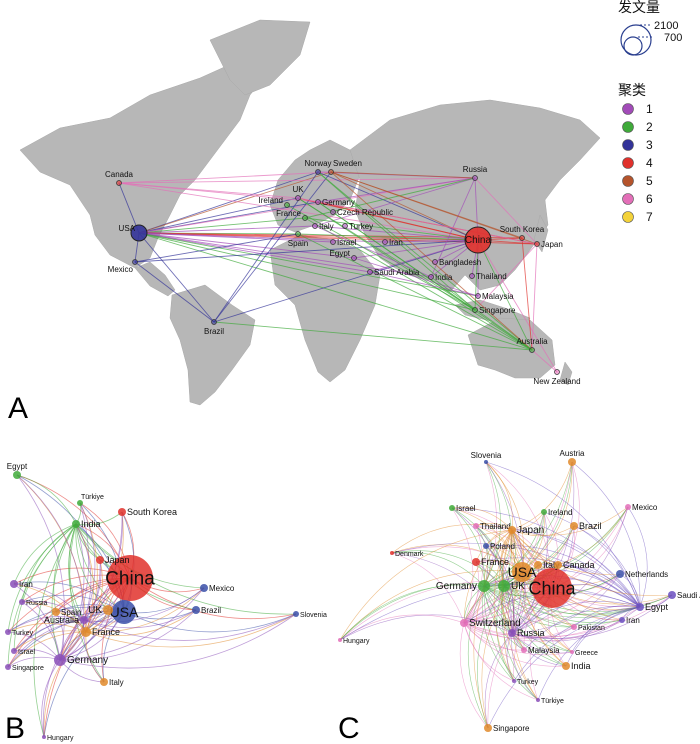 The height and width of the screenshot is (744, 700). I want to click on network-node-ireland, so click(544, 512).